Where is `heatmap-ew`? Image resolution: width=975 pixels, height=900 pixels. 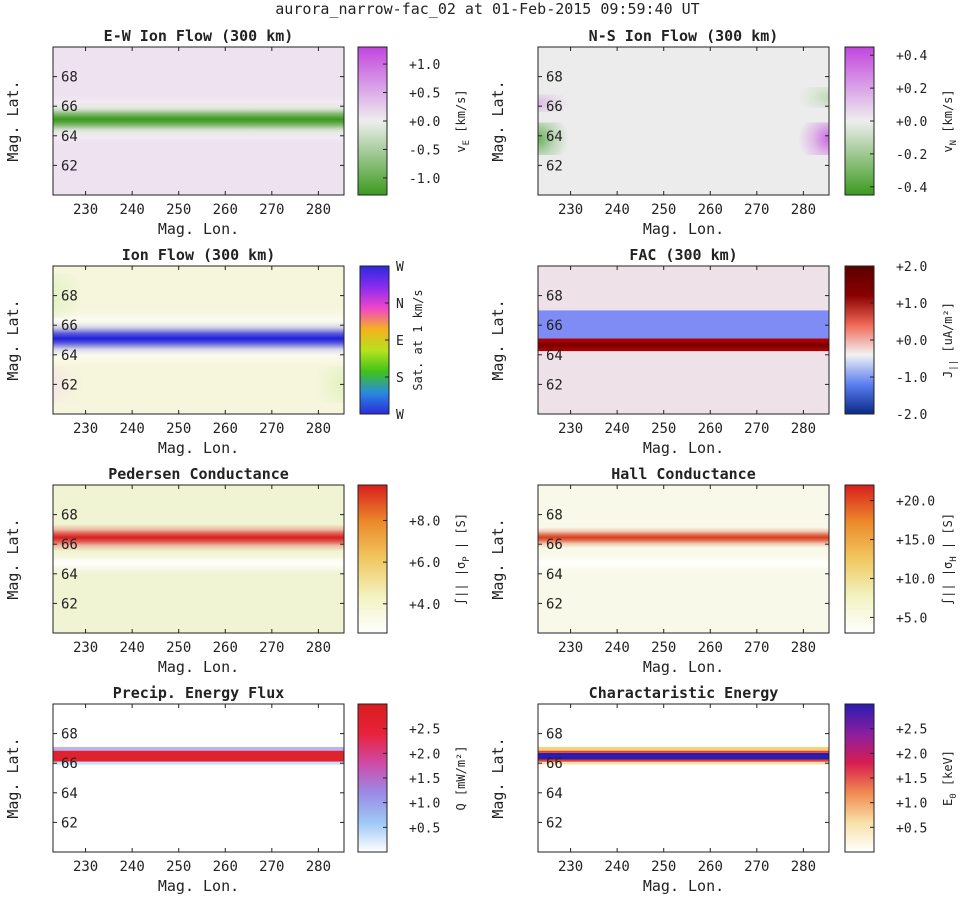 heatmap-ew is located at coordinates (198, 121).